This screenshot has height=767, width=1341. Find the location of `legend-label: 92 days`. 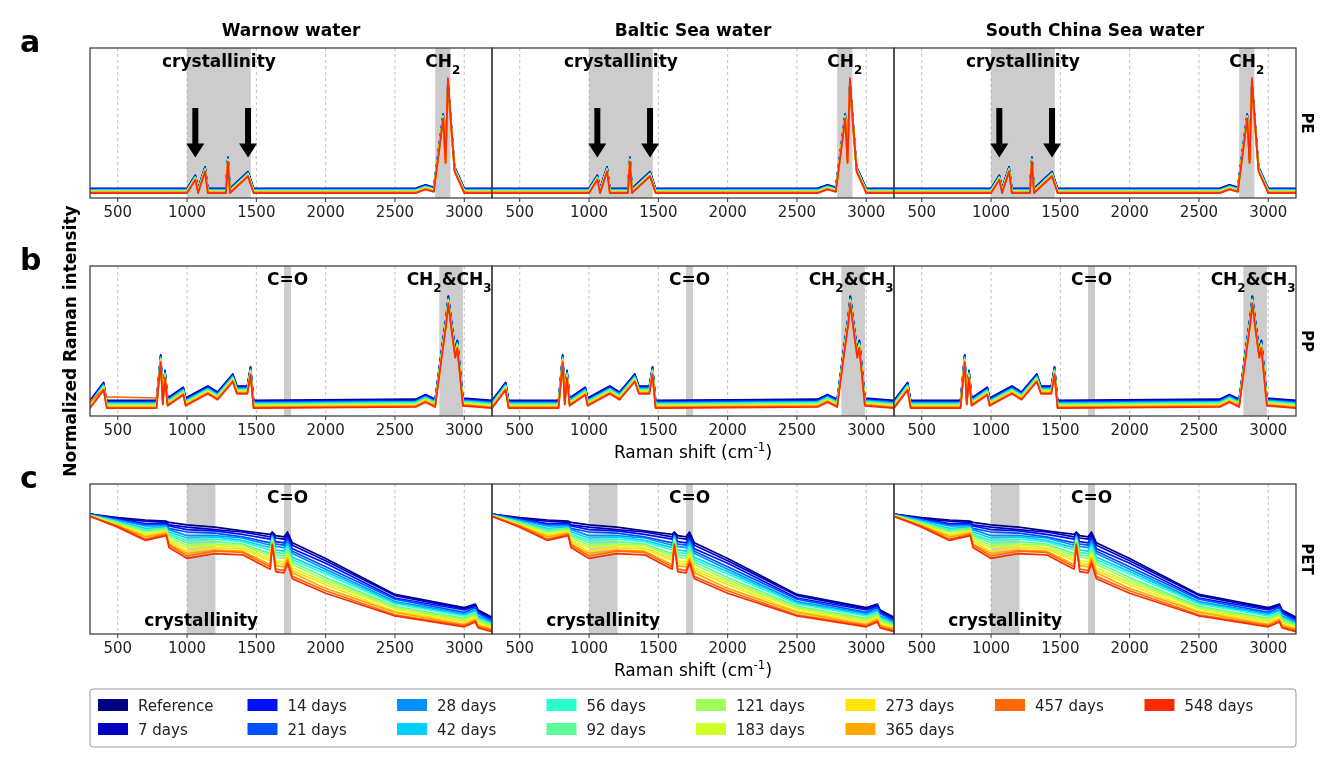

legend-label: 92 days is located at coordinates (616, 730).